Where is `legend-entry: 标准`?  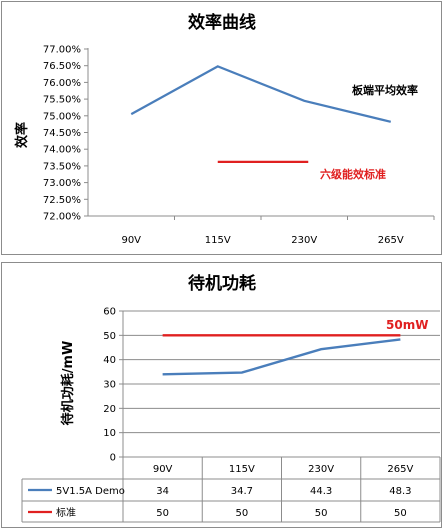
legend-entry: 标准 is located at coordinates (66, 513).